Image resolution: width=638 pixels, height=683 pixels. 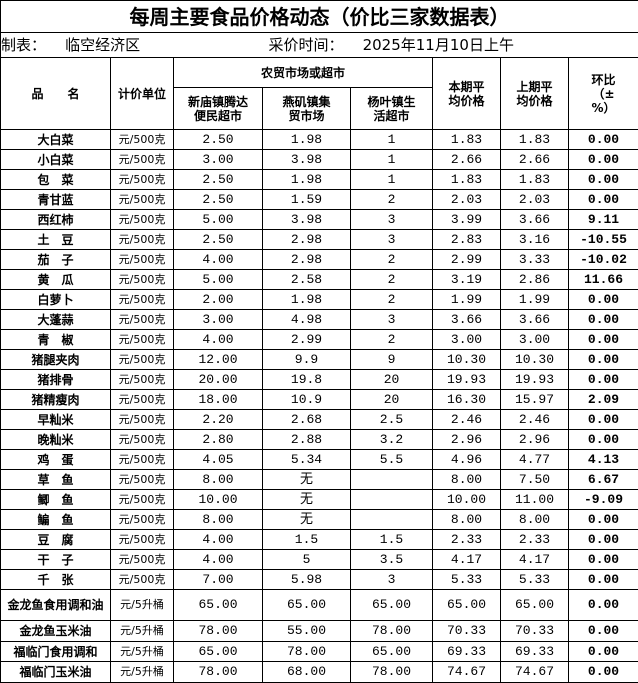 What do you see at coordinates (534, 179) in the screenshot?
I see `previous-price: 1.83` at bounding box center [534, 179].